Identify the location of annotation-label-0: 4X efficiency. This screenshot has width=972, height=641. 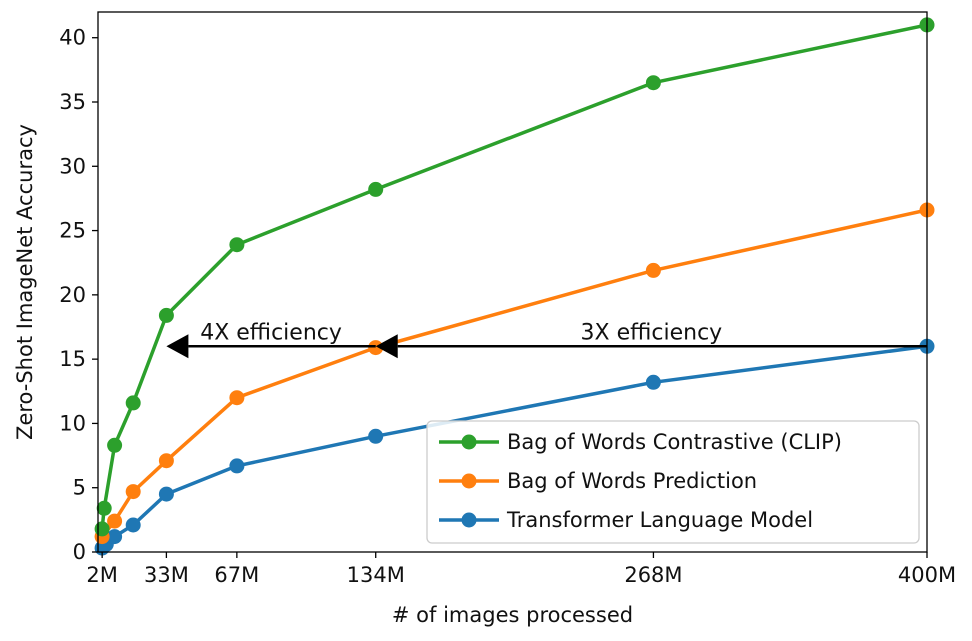
(271, 332).